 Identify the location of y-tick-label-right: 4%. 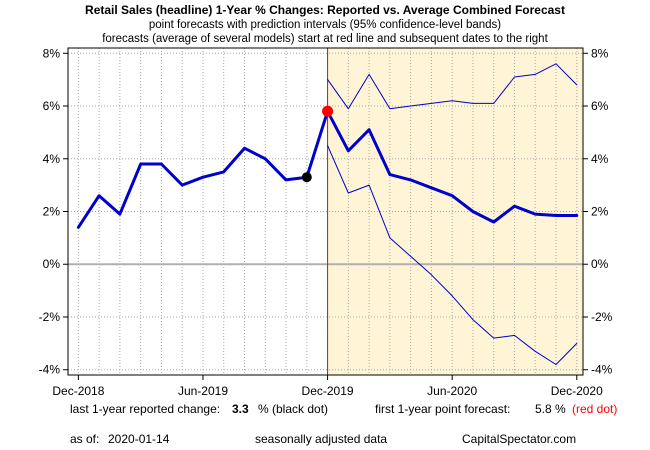
(600, 159).